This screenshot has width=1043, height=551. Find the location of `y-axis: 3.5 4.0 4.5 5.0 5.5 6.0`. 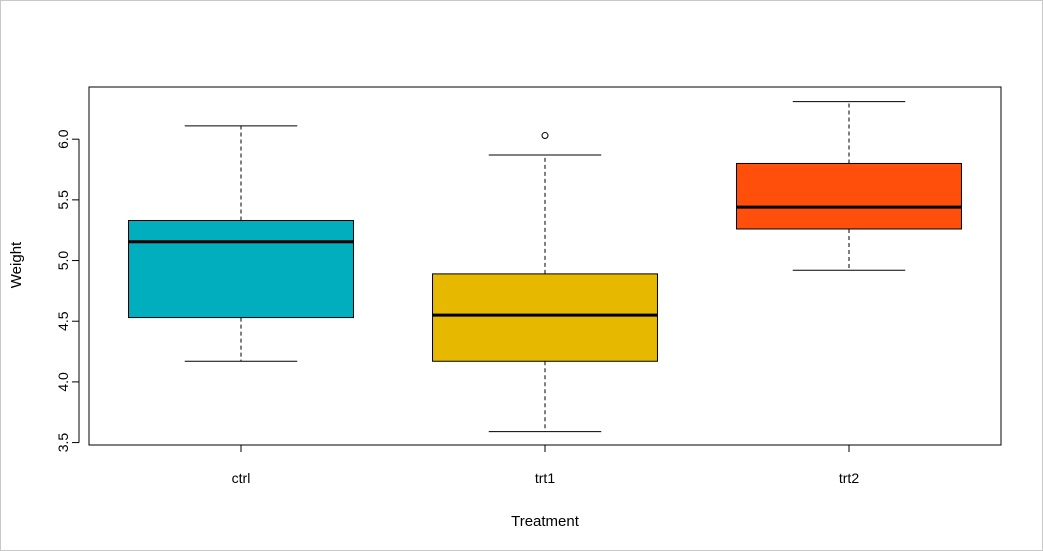

y-axis: 3.5 4.0 4.5 5.0 5.5 6.0 is located at coordinates (67, 291).